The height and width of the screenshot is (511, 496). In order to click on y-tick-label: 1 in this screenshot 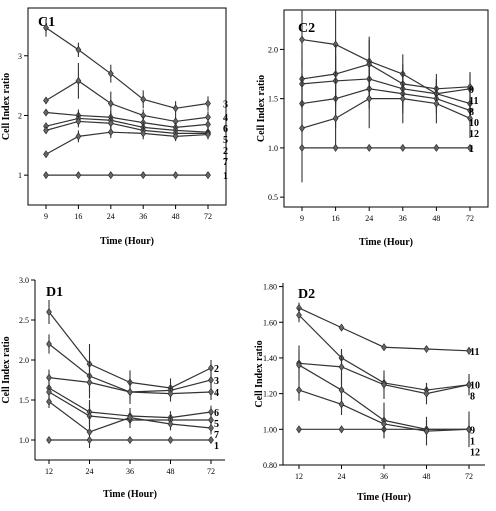, I will do `click(20, 175)`.